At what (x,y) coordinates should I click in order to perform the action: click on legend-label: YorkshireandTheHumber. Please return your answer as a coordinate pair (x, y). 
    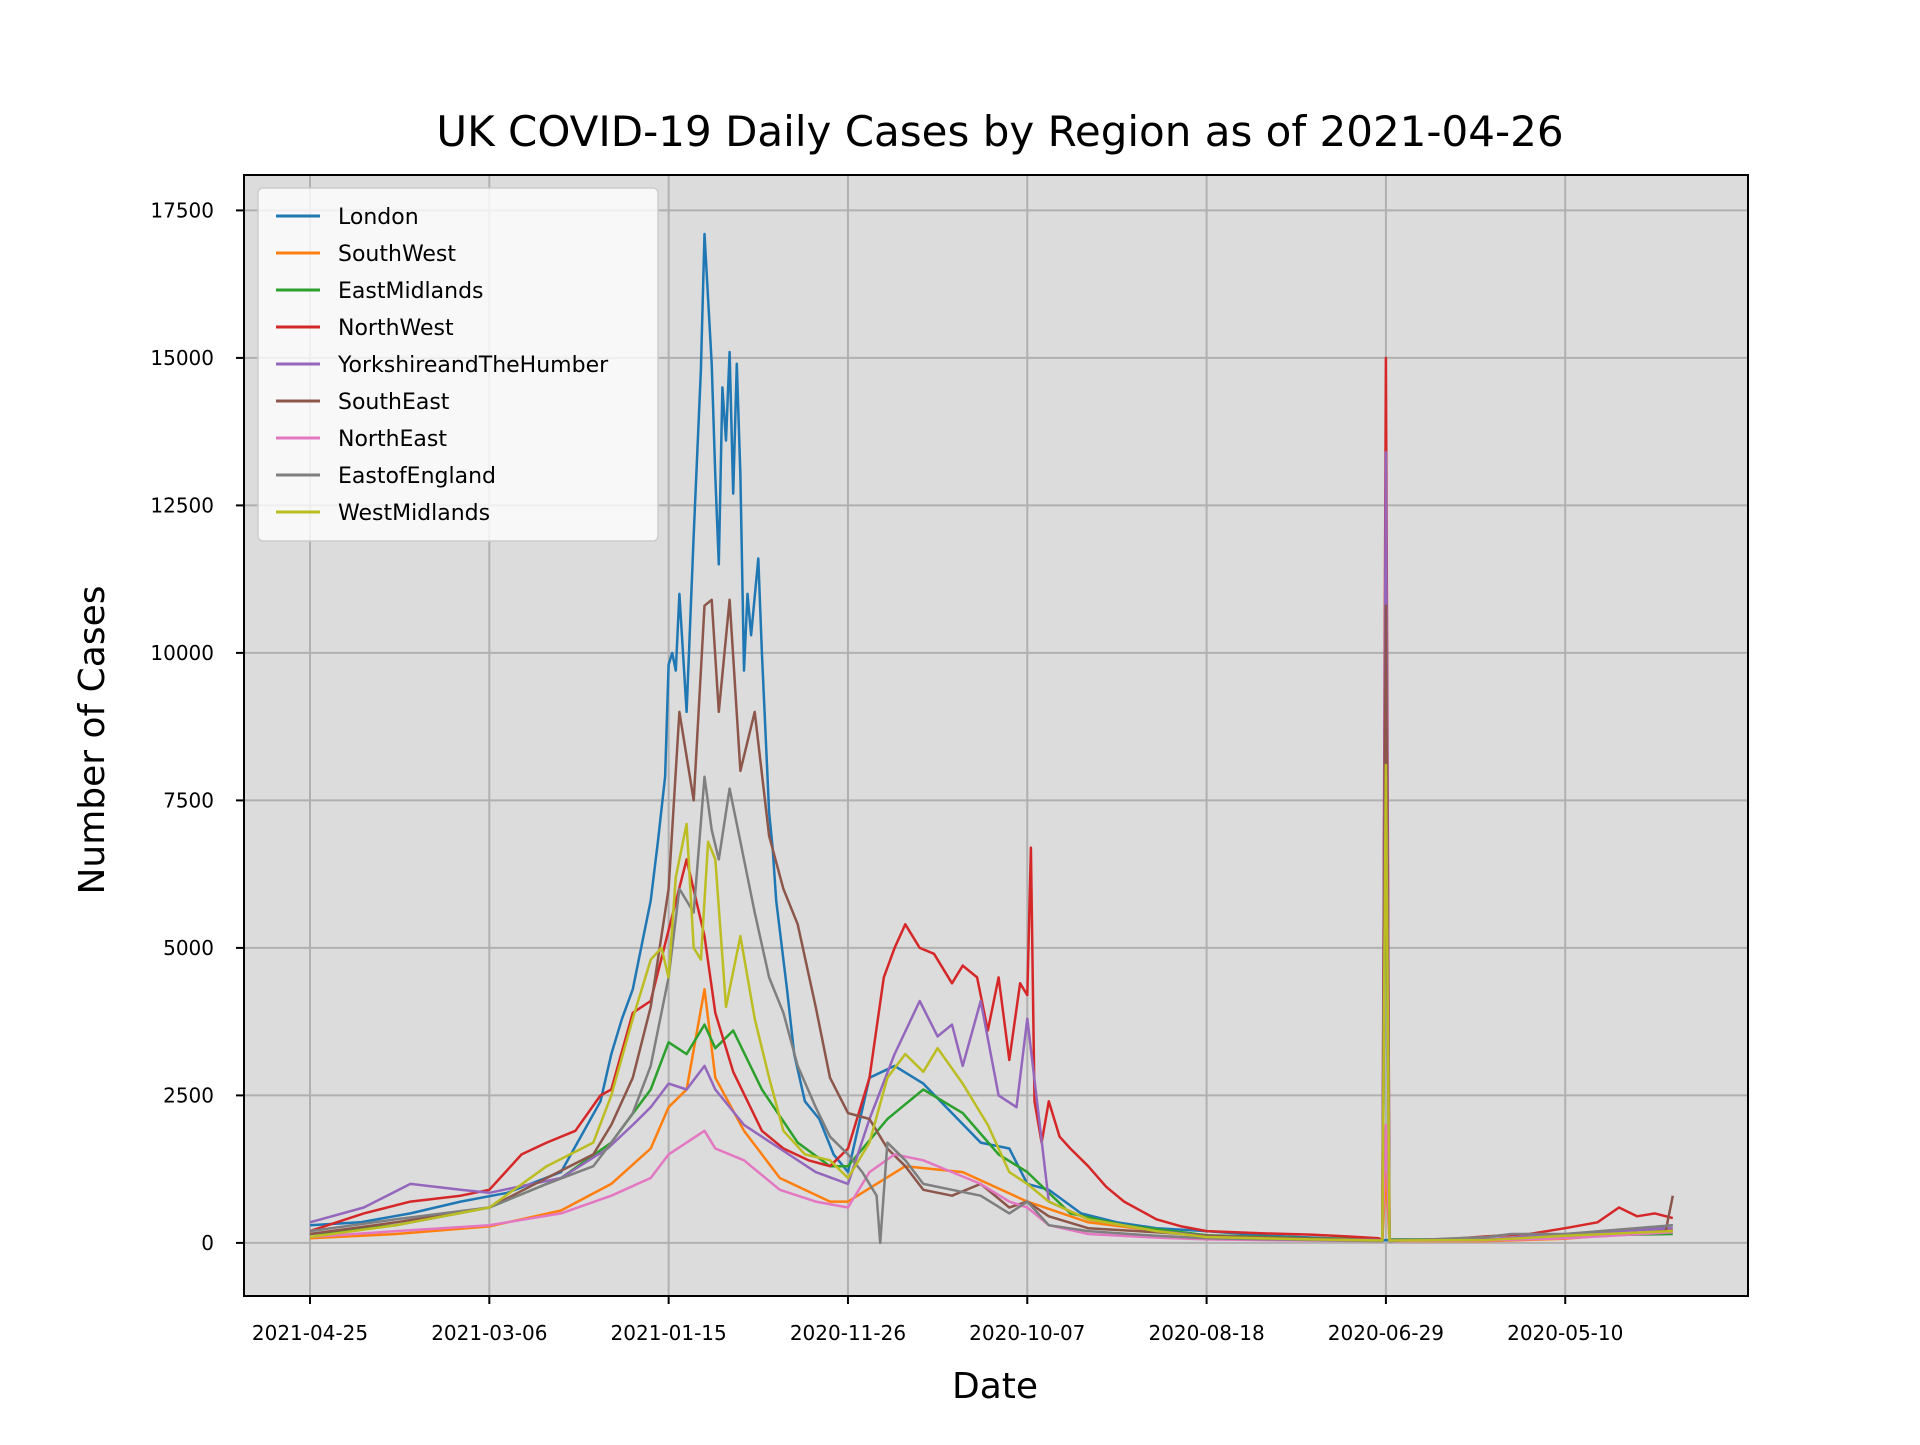
    Looking at the image, I should click on (473, 365).